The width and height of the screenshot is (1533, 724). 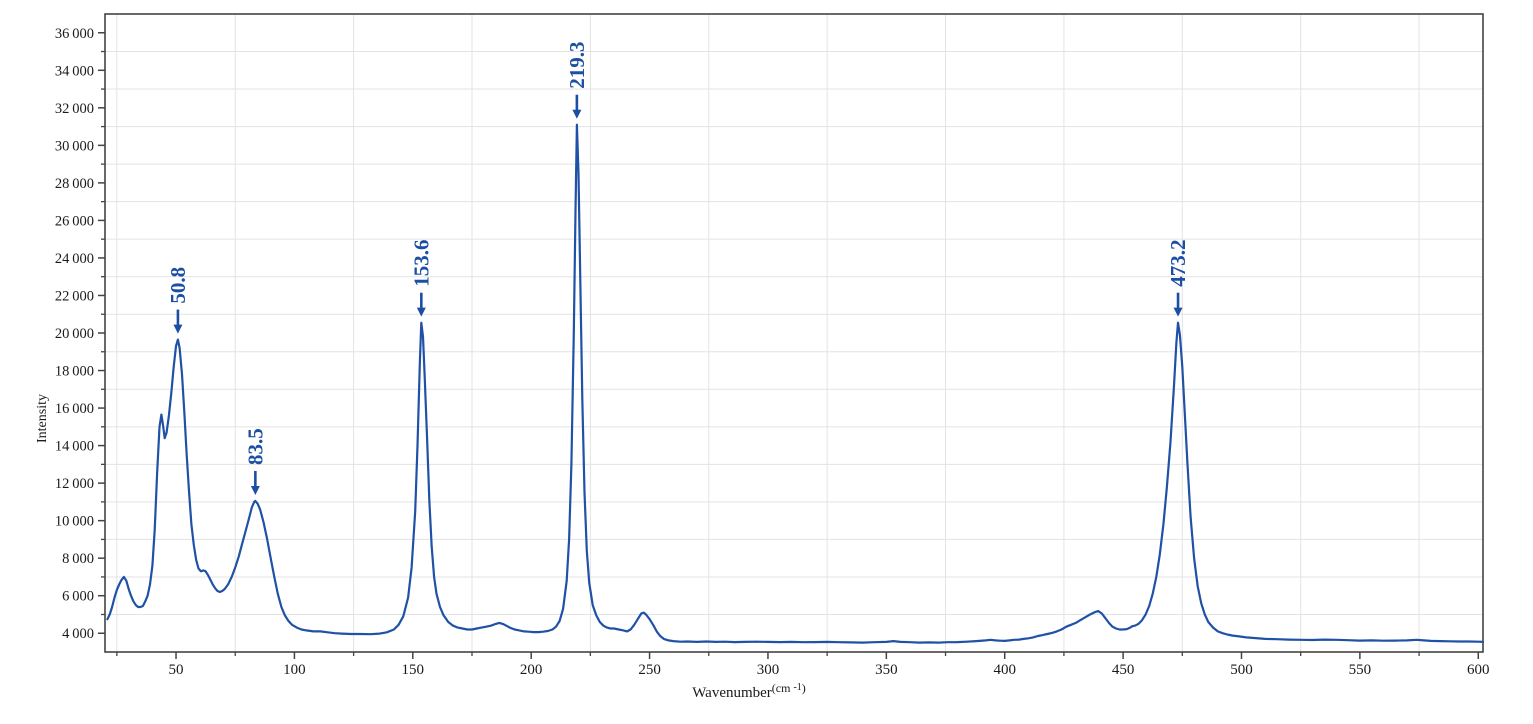 I want to click on y-axis-tick-label: 30 000, so click(x=74, y=146).